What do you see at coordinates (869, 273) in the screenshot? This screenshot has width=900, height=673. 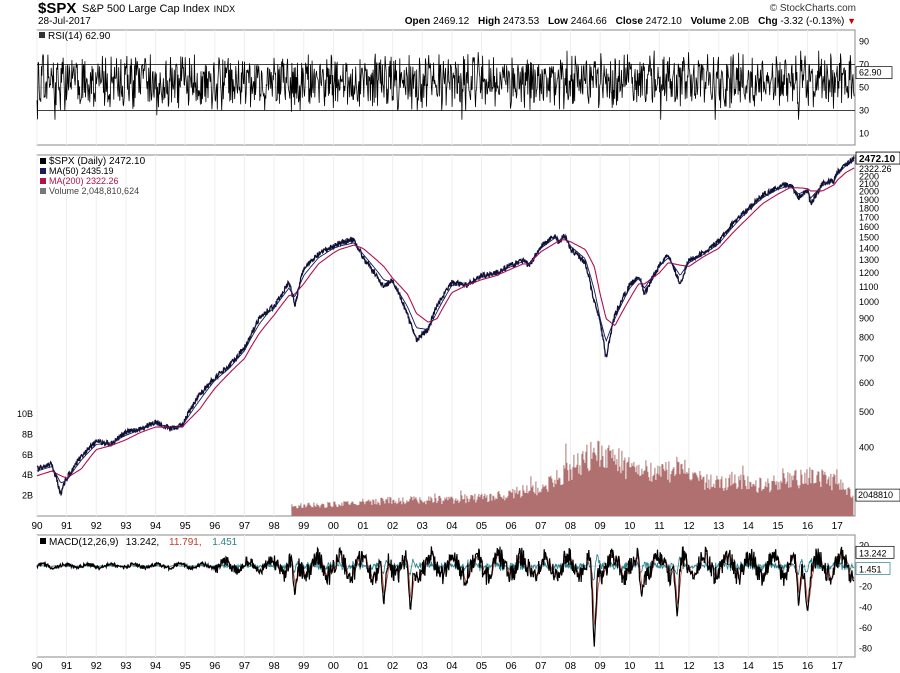 I see `price-tick-label: 1200` at bounding box center [869, 273].